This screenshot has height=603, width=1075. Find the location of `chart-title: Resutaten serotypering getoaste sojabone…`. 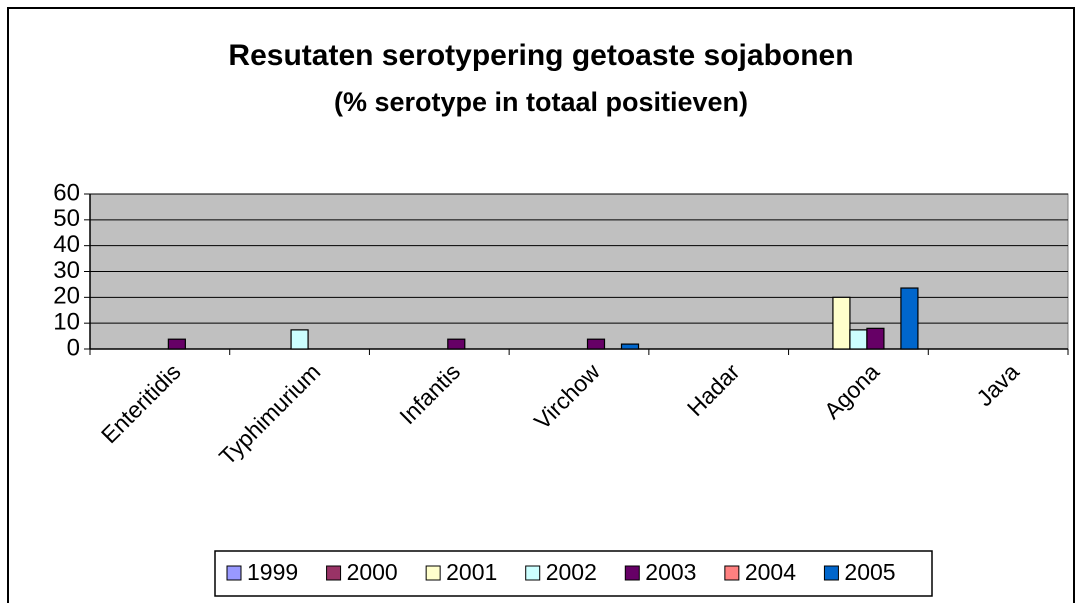

chart-title: Resutaten serotypering getoaste sojabone… is located at coordinates (540, 55).